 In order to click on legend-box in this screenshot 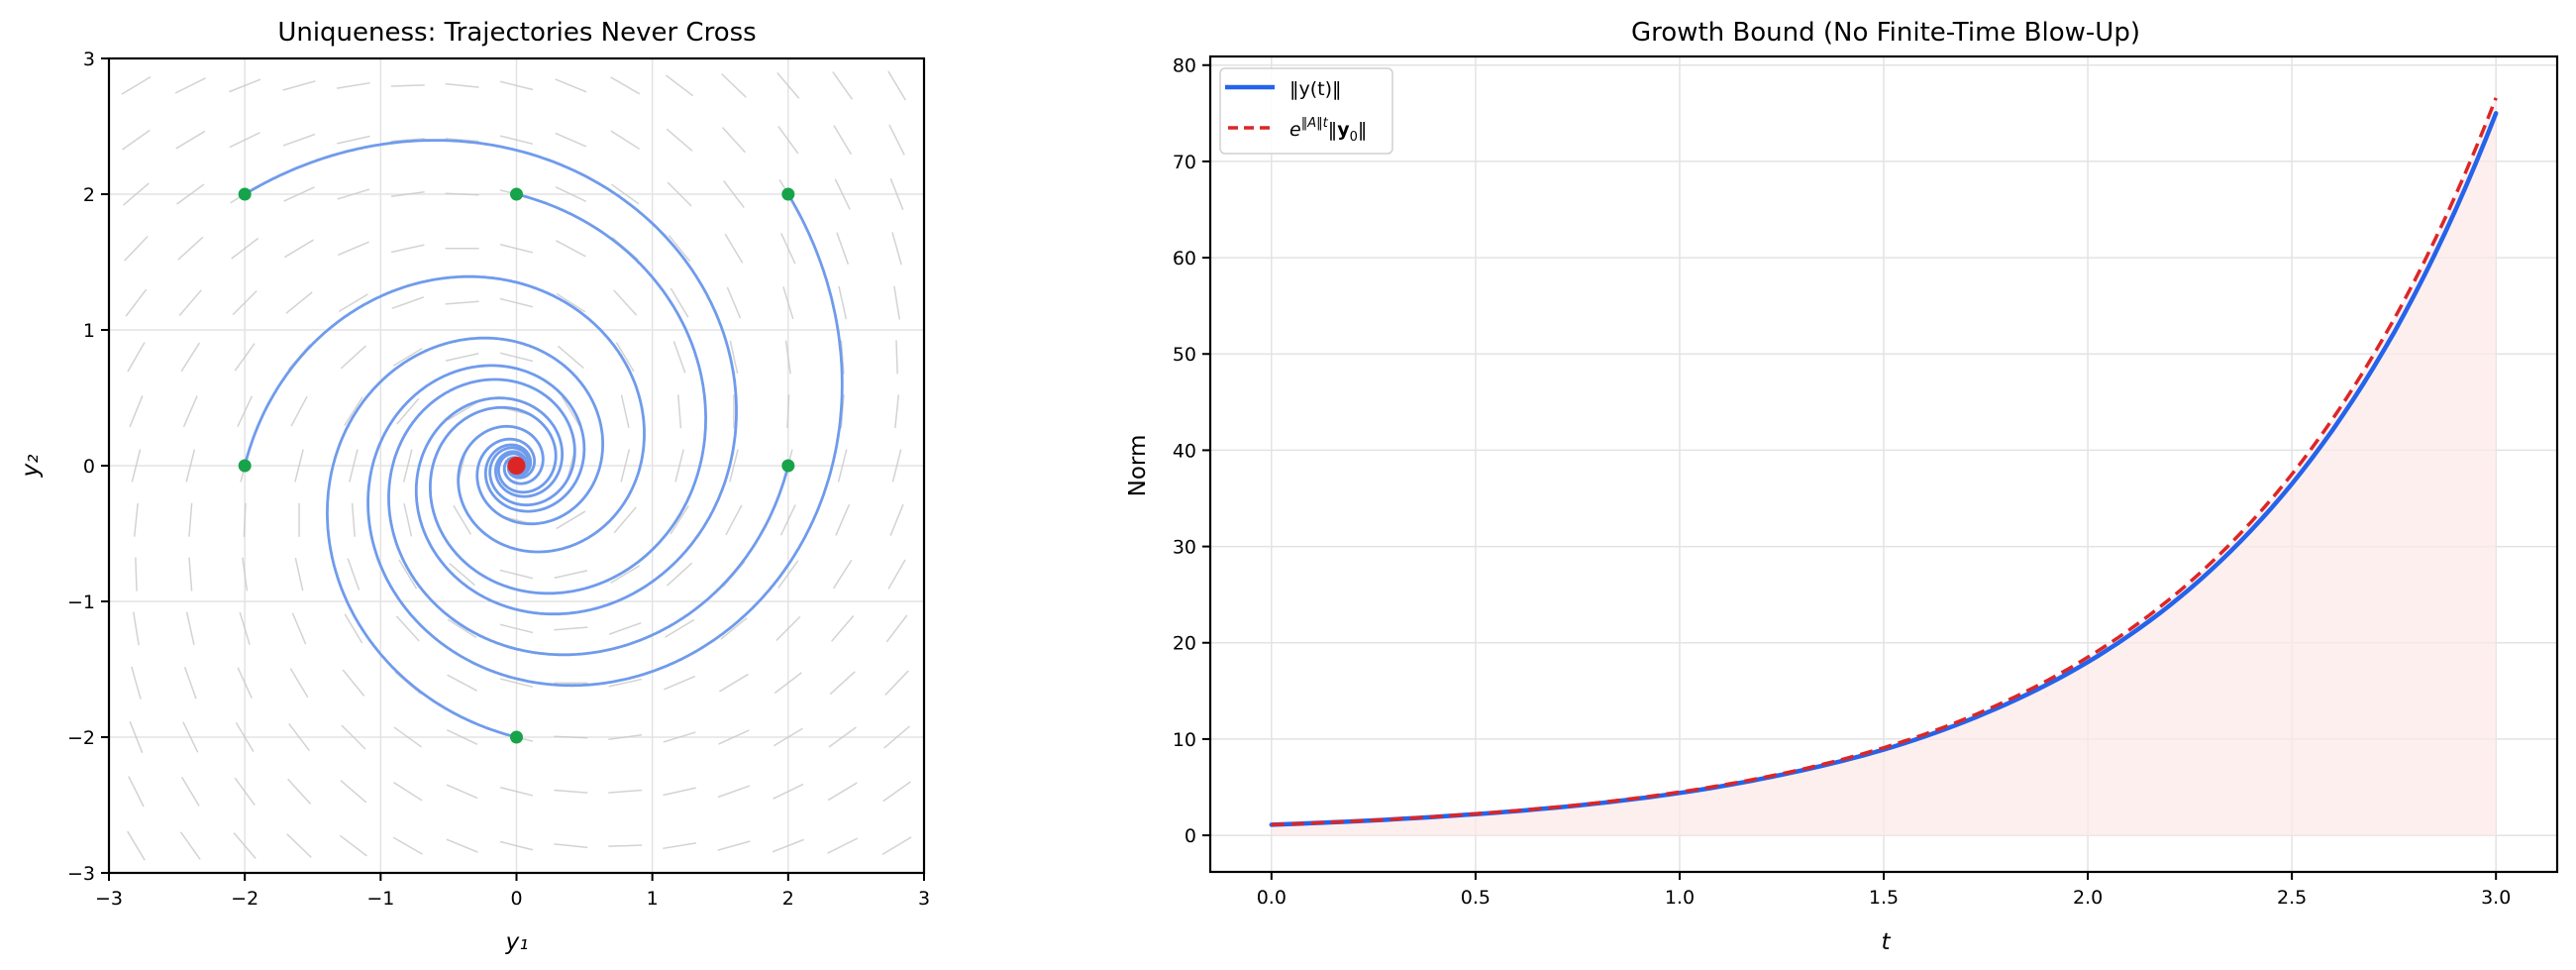, I will do `click(1306, 111)`.